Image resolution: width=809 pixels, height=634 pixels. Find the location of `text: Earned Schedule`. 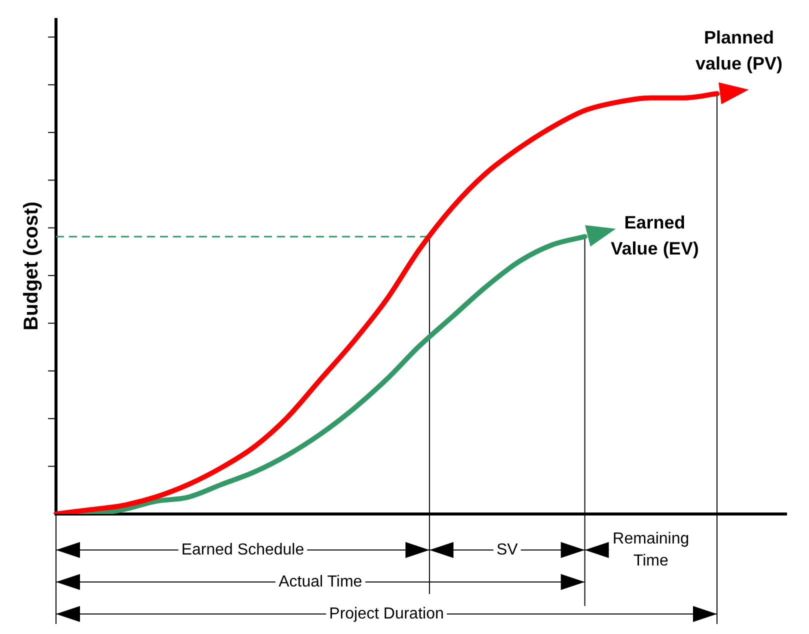

text: Earned Schedule is located at coordinates (242, 549).